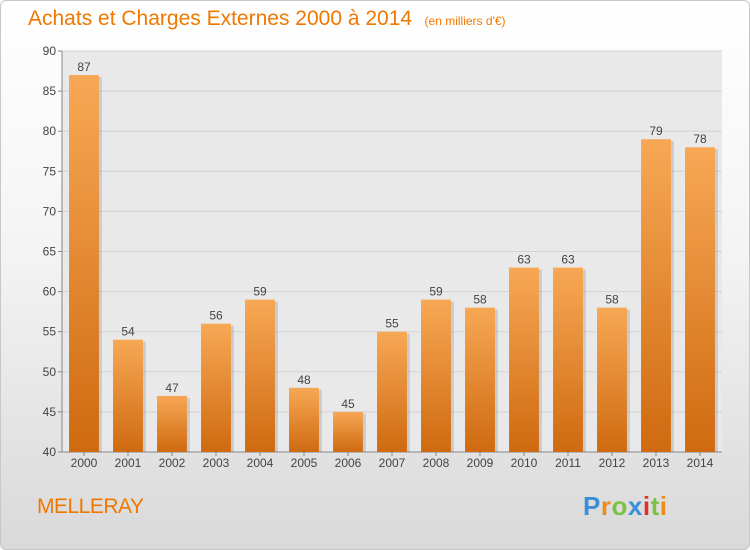  What do you see at coordinates (656, 131) in the screenshot?
I see `bar-value-label: 79` at bounding box center [656, 131].